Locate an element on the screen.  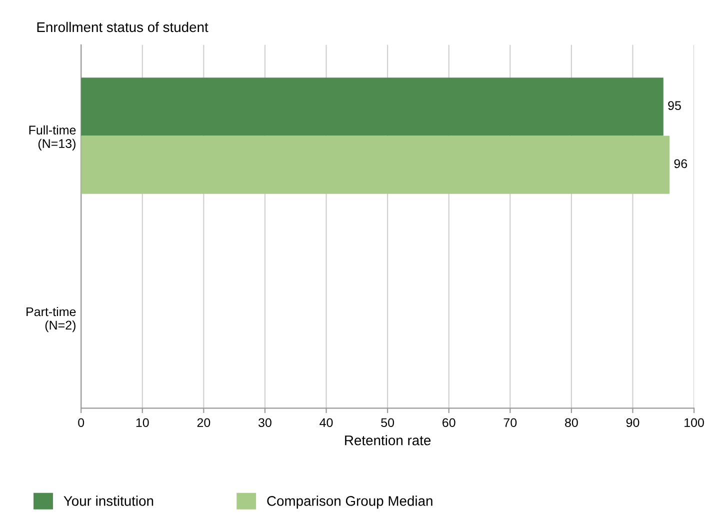
x-tick-label: 80 is located at coordinates (571, 423).